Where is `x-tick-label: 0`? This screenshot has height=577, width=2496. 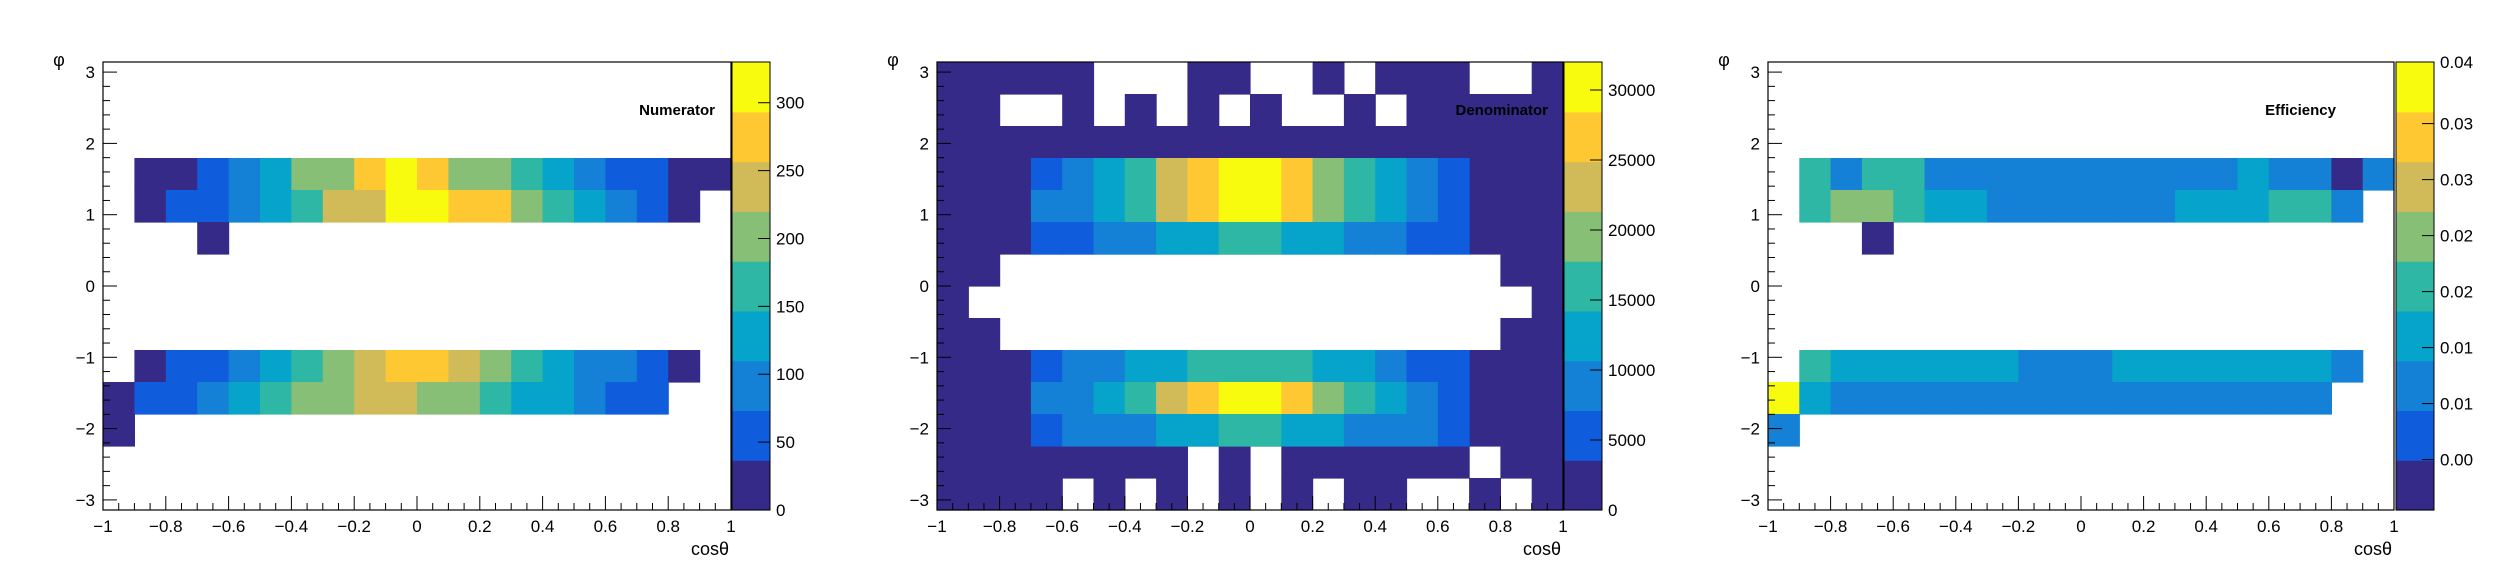 x-tick-label: 0 is located at coordinates (416, 526).